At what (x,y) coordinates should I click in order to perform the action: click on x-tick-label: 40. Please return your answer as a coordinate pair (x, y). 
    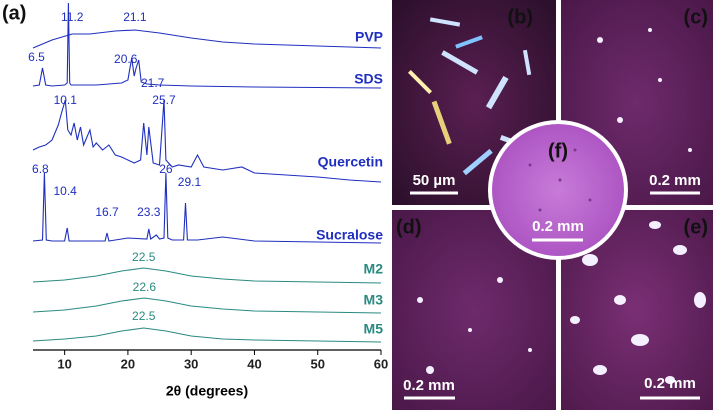
    Looking at the image, I should click on (254, 363).